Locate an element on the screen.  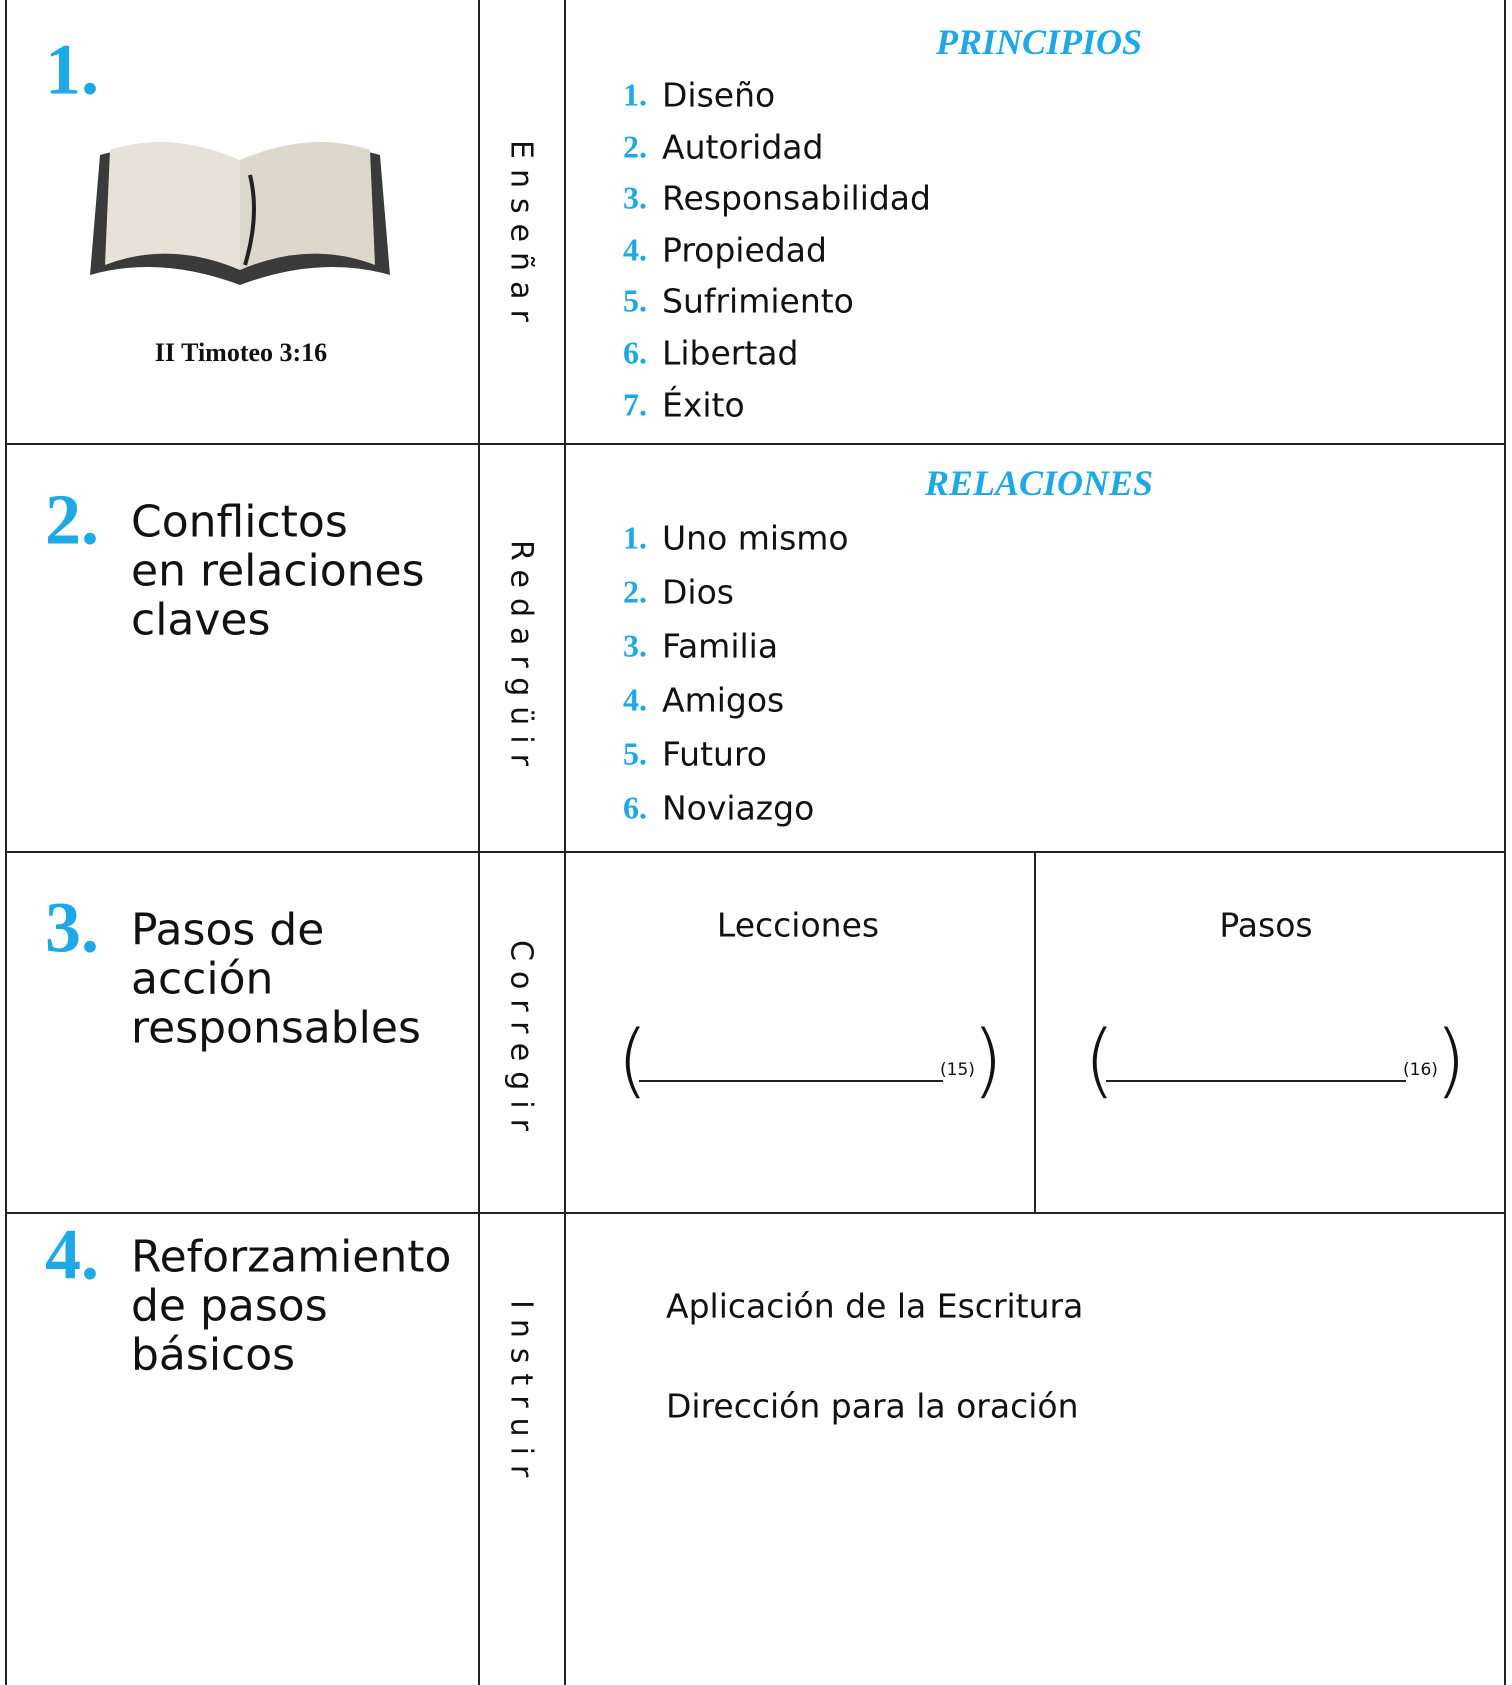
item-text: Autoridad is located at coordinates (743, 147).